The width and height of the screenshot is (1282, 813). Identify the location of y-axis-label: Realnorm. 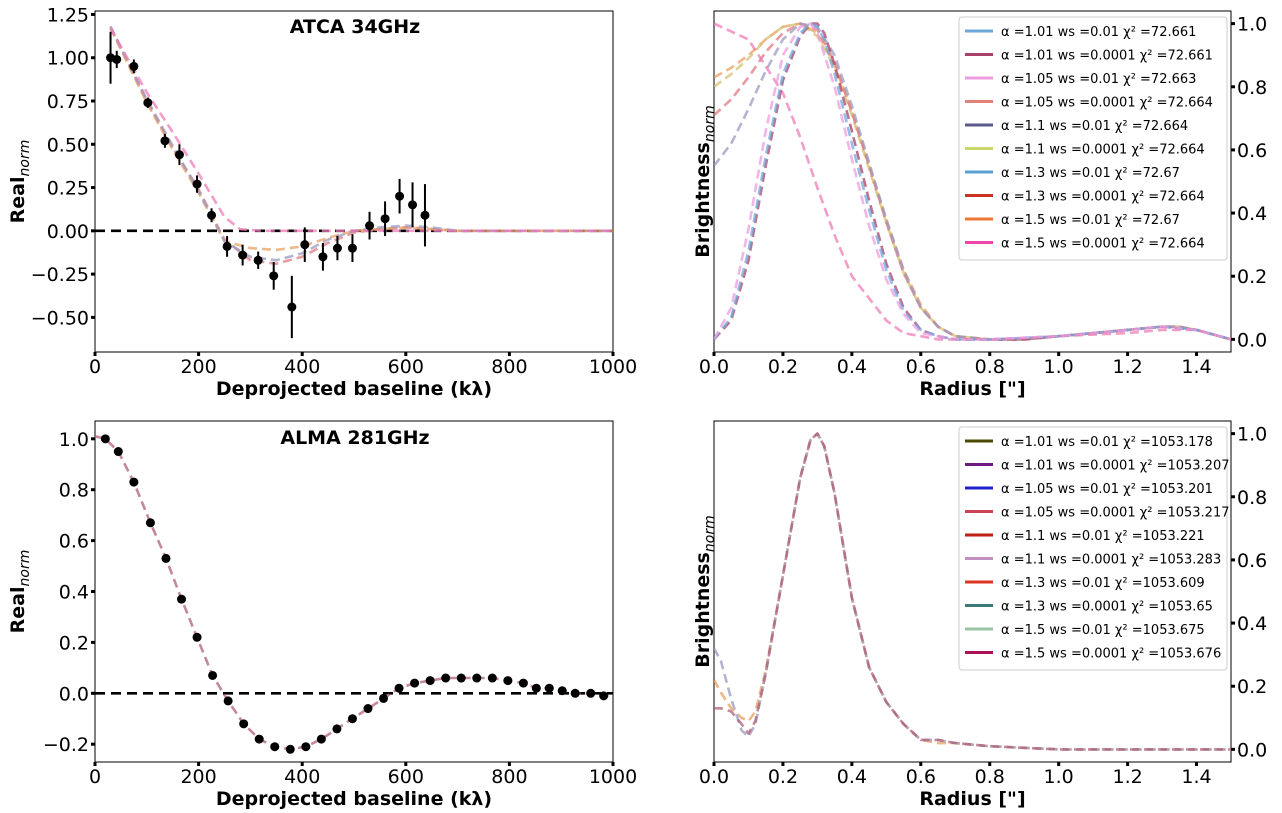
(20, 592).